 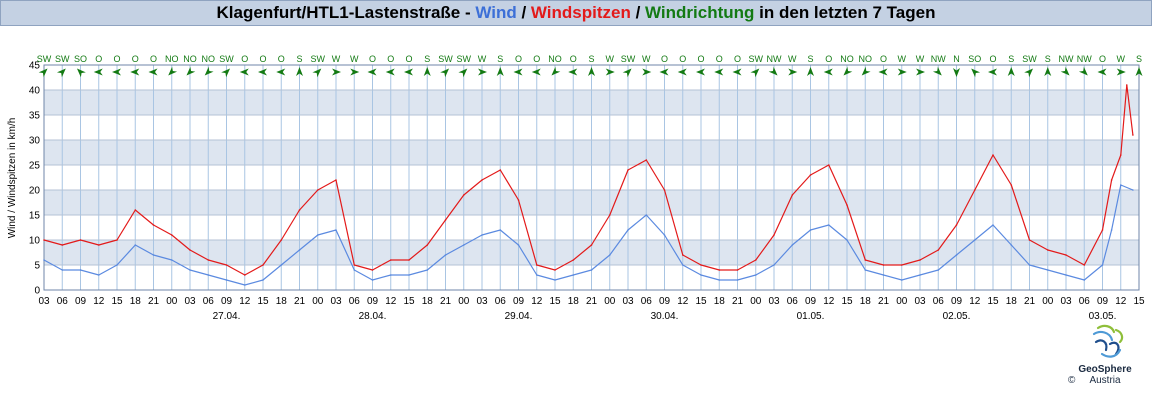 I want to click on title-gust: Windspitzen, so click(x=580, y=12).